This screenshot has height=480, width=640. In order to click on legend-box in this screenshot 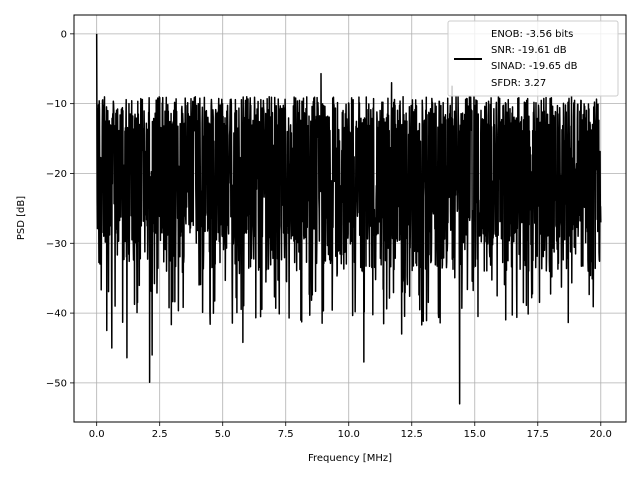, I will do `click(533, 58)`.